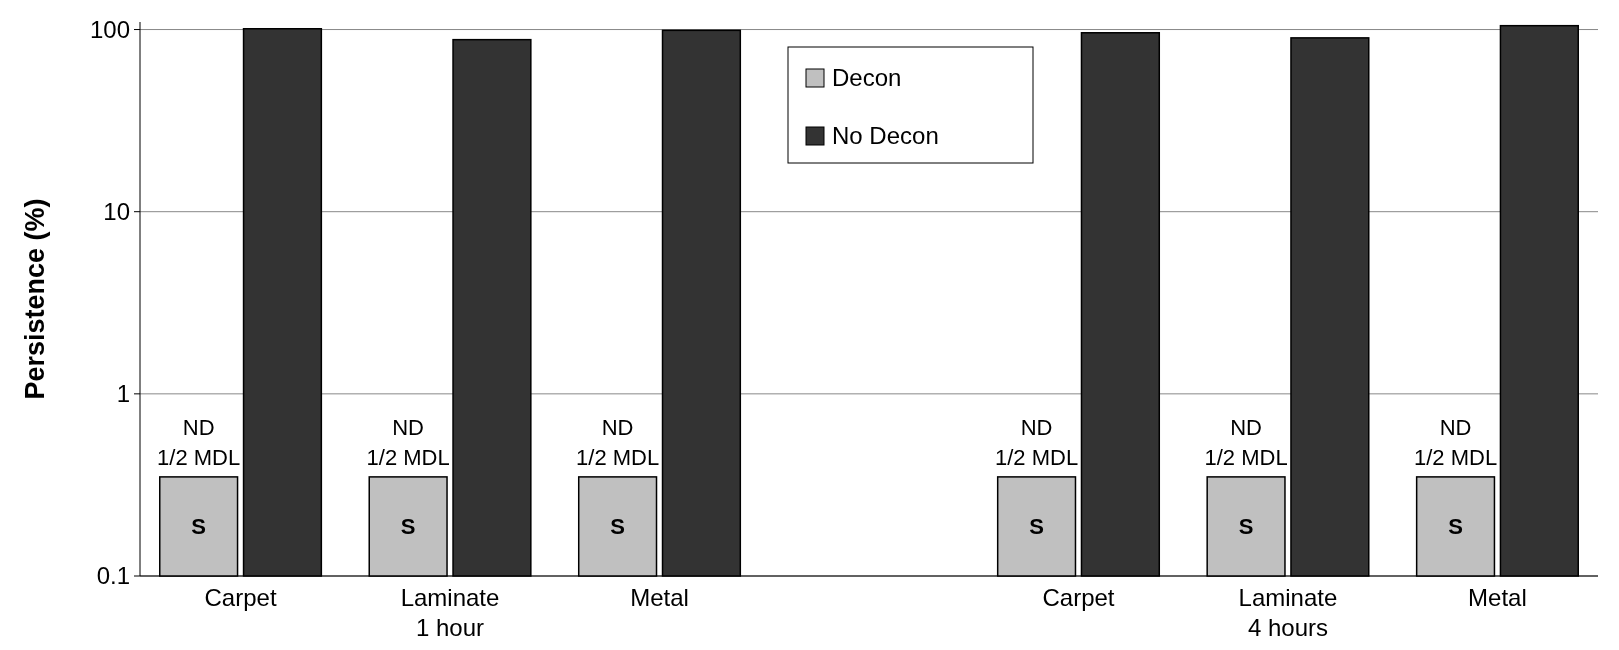  What do you see at coordinates (123, 394) in the screenshot?
I see `y-tick-label: 1` at bounding box center [123, 394].